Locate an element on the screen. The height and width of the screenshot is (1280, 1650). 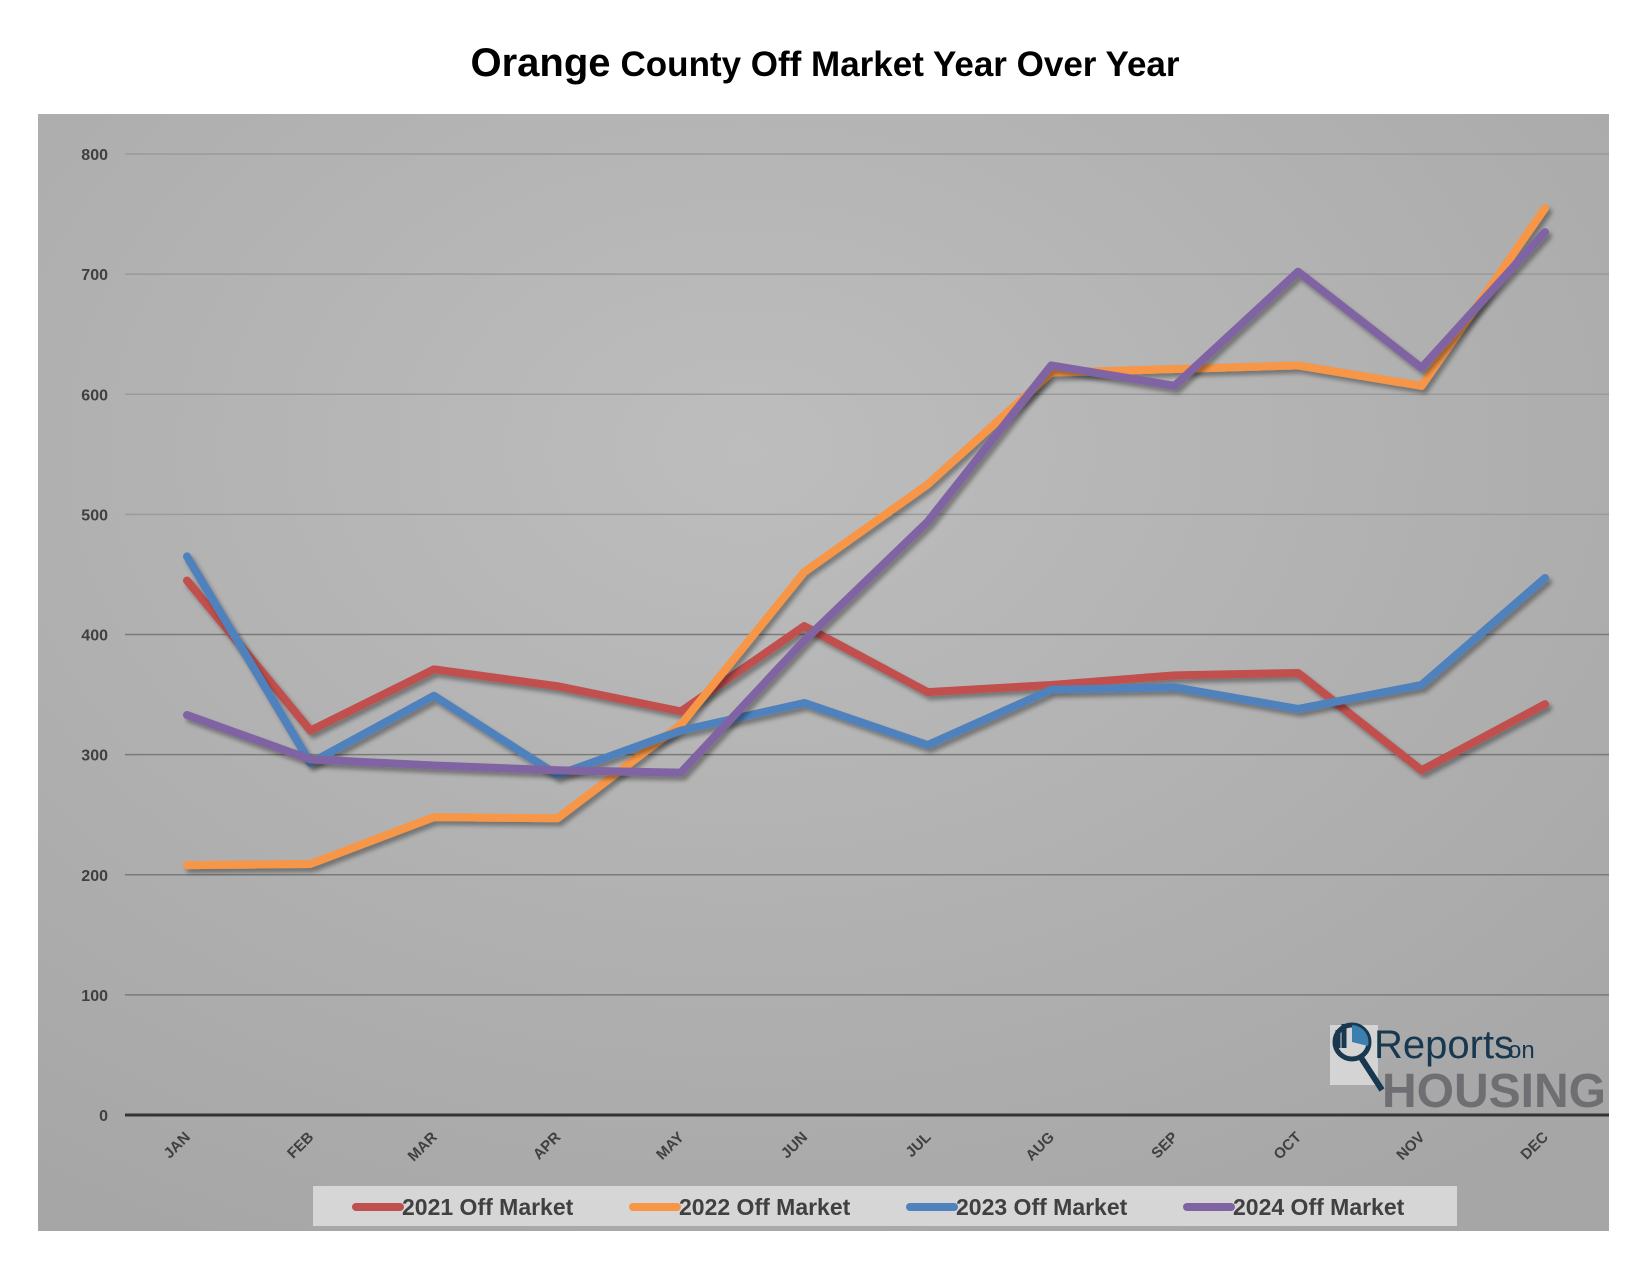
reports-on-housing-logo: Reports on HOUSING is located at coordinates (1468, 1070).